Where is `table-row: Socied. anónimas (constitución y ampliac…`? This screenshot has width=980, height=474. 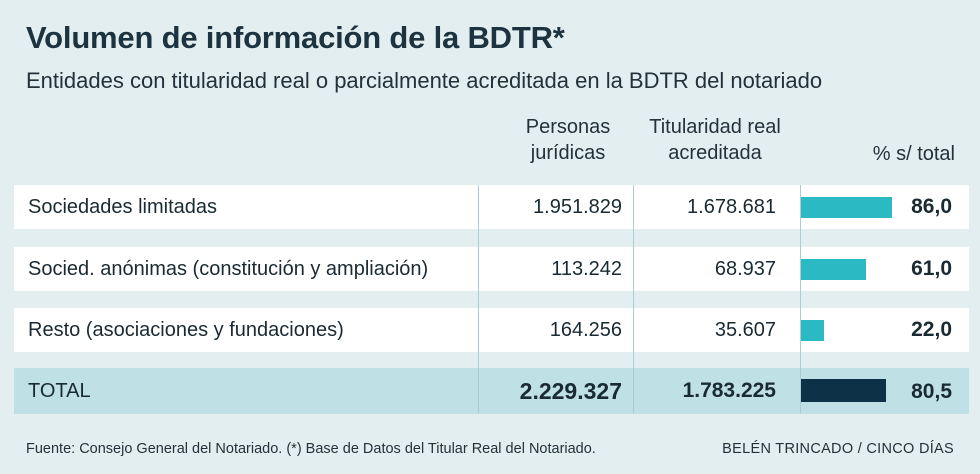
table-row: Socied. anónimas (constitución y ampliac… is located at coordinates (491, 269).